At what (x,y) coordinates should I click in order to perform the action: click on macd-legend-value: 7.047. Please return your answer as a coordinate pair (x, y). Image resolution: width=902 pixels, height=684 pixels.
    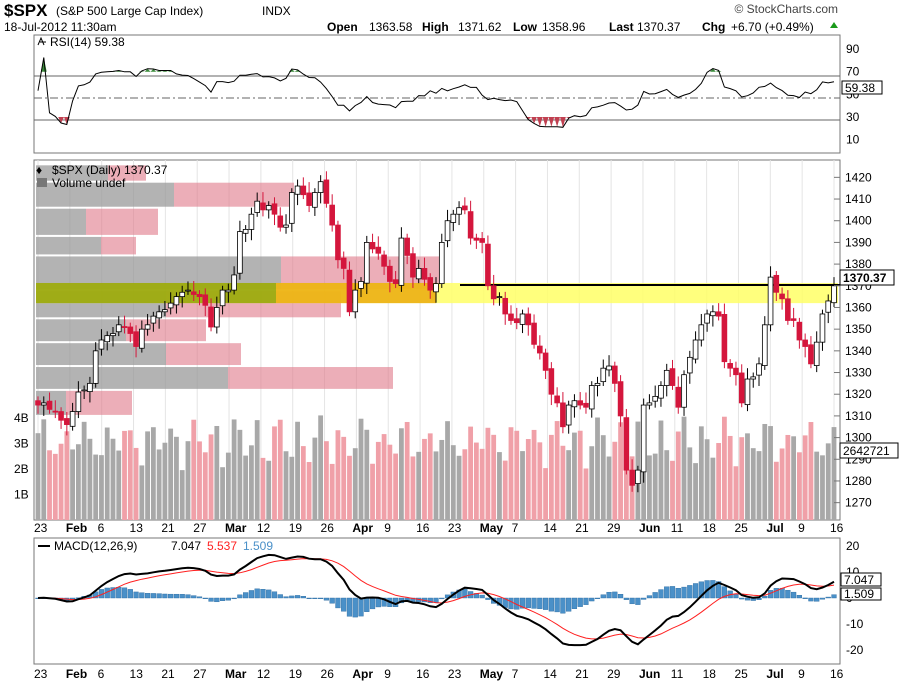
    Looking at the image, I should click on (186, 546).